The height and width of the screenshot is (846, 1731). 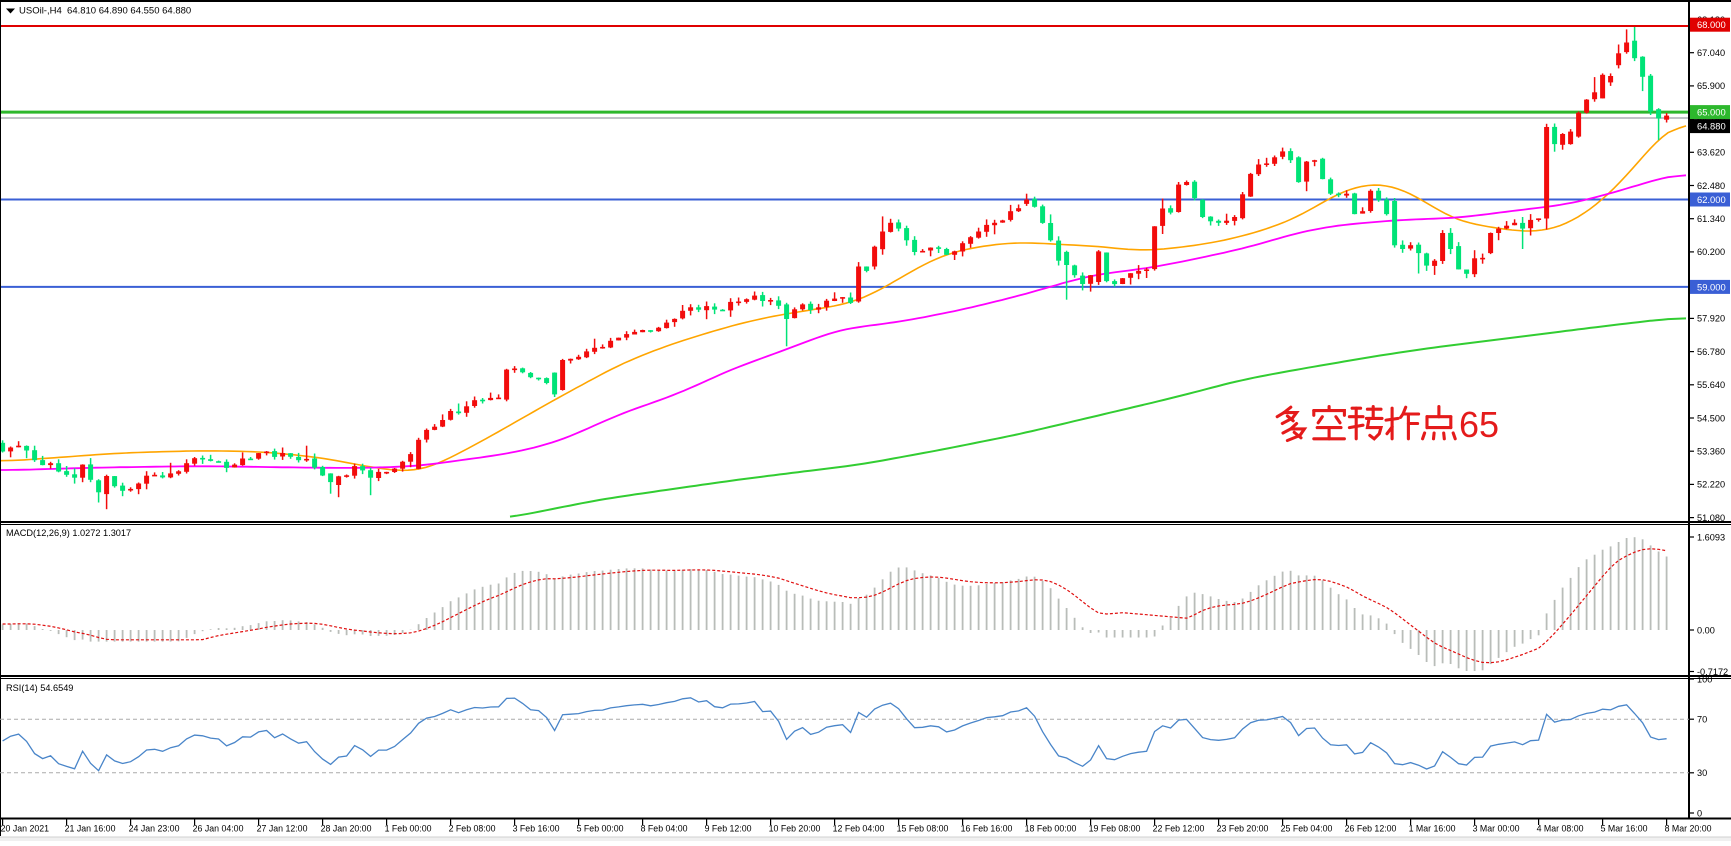 I want to click on svg-text: 51.080, so click(x=1711, y=518).